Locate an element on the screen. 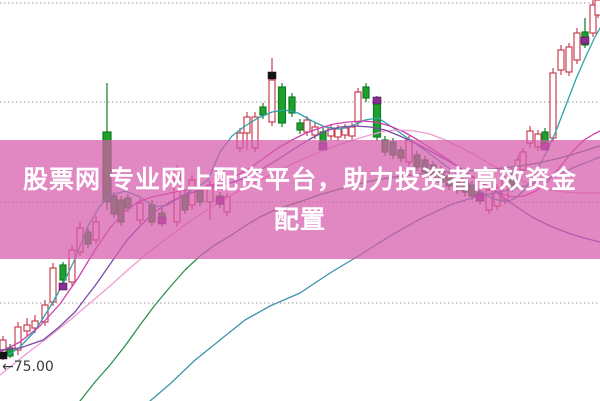 This screenshot has height=401, width=600. banner-title-line2: 配置 is located at coordinates (299, 219).